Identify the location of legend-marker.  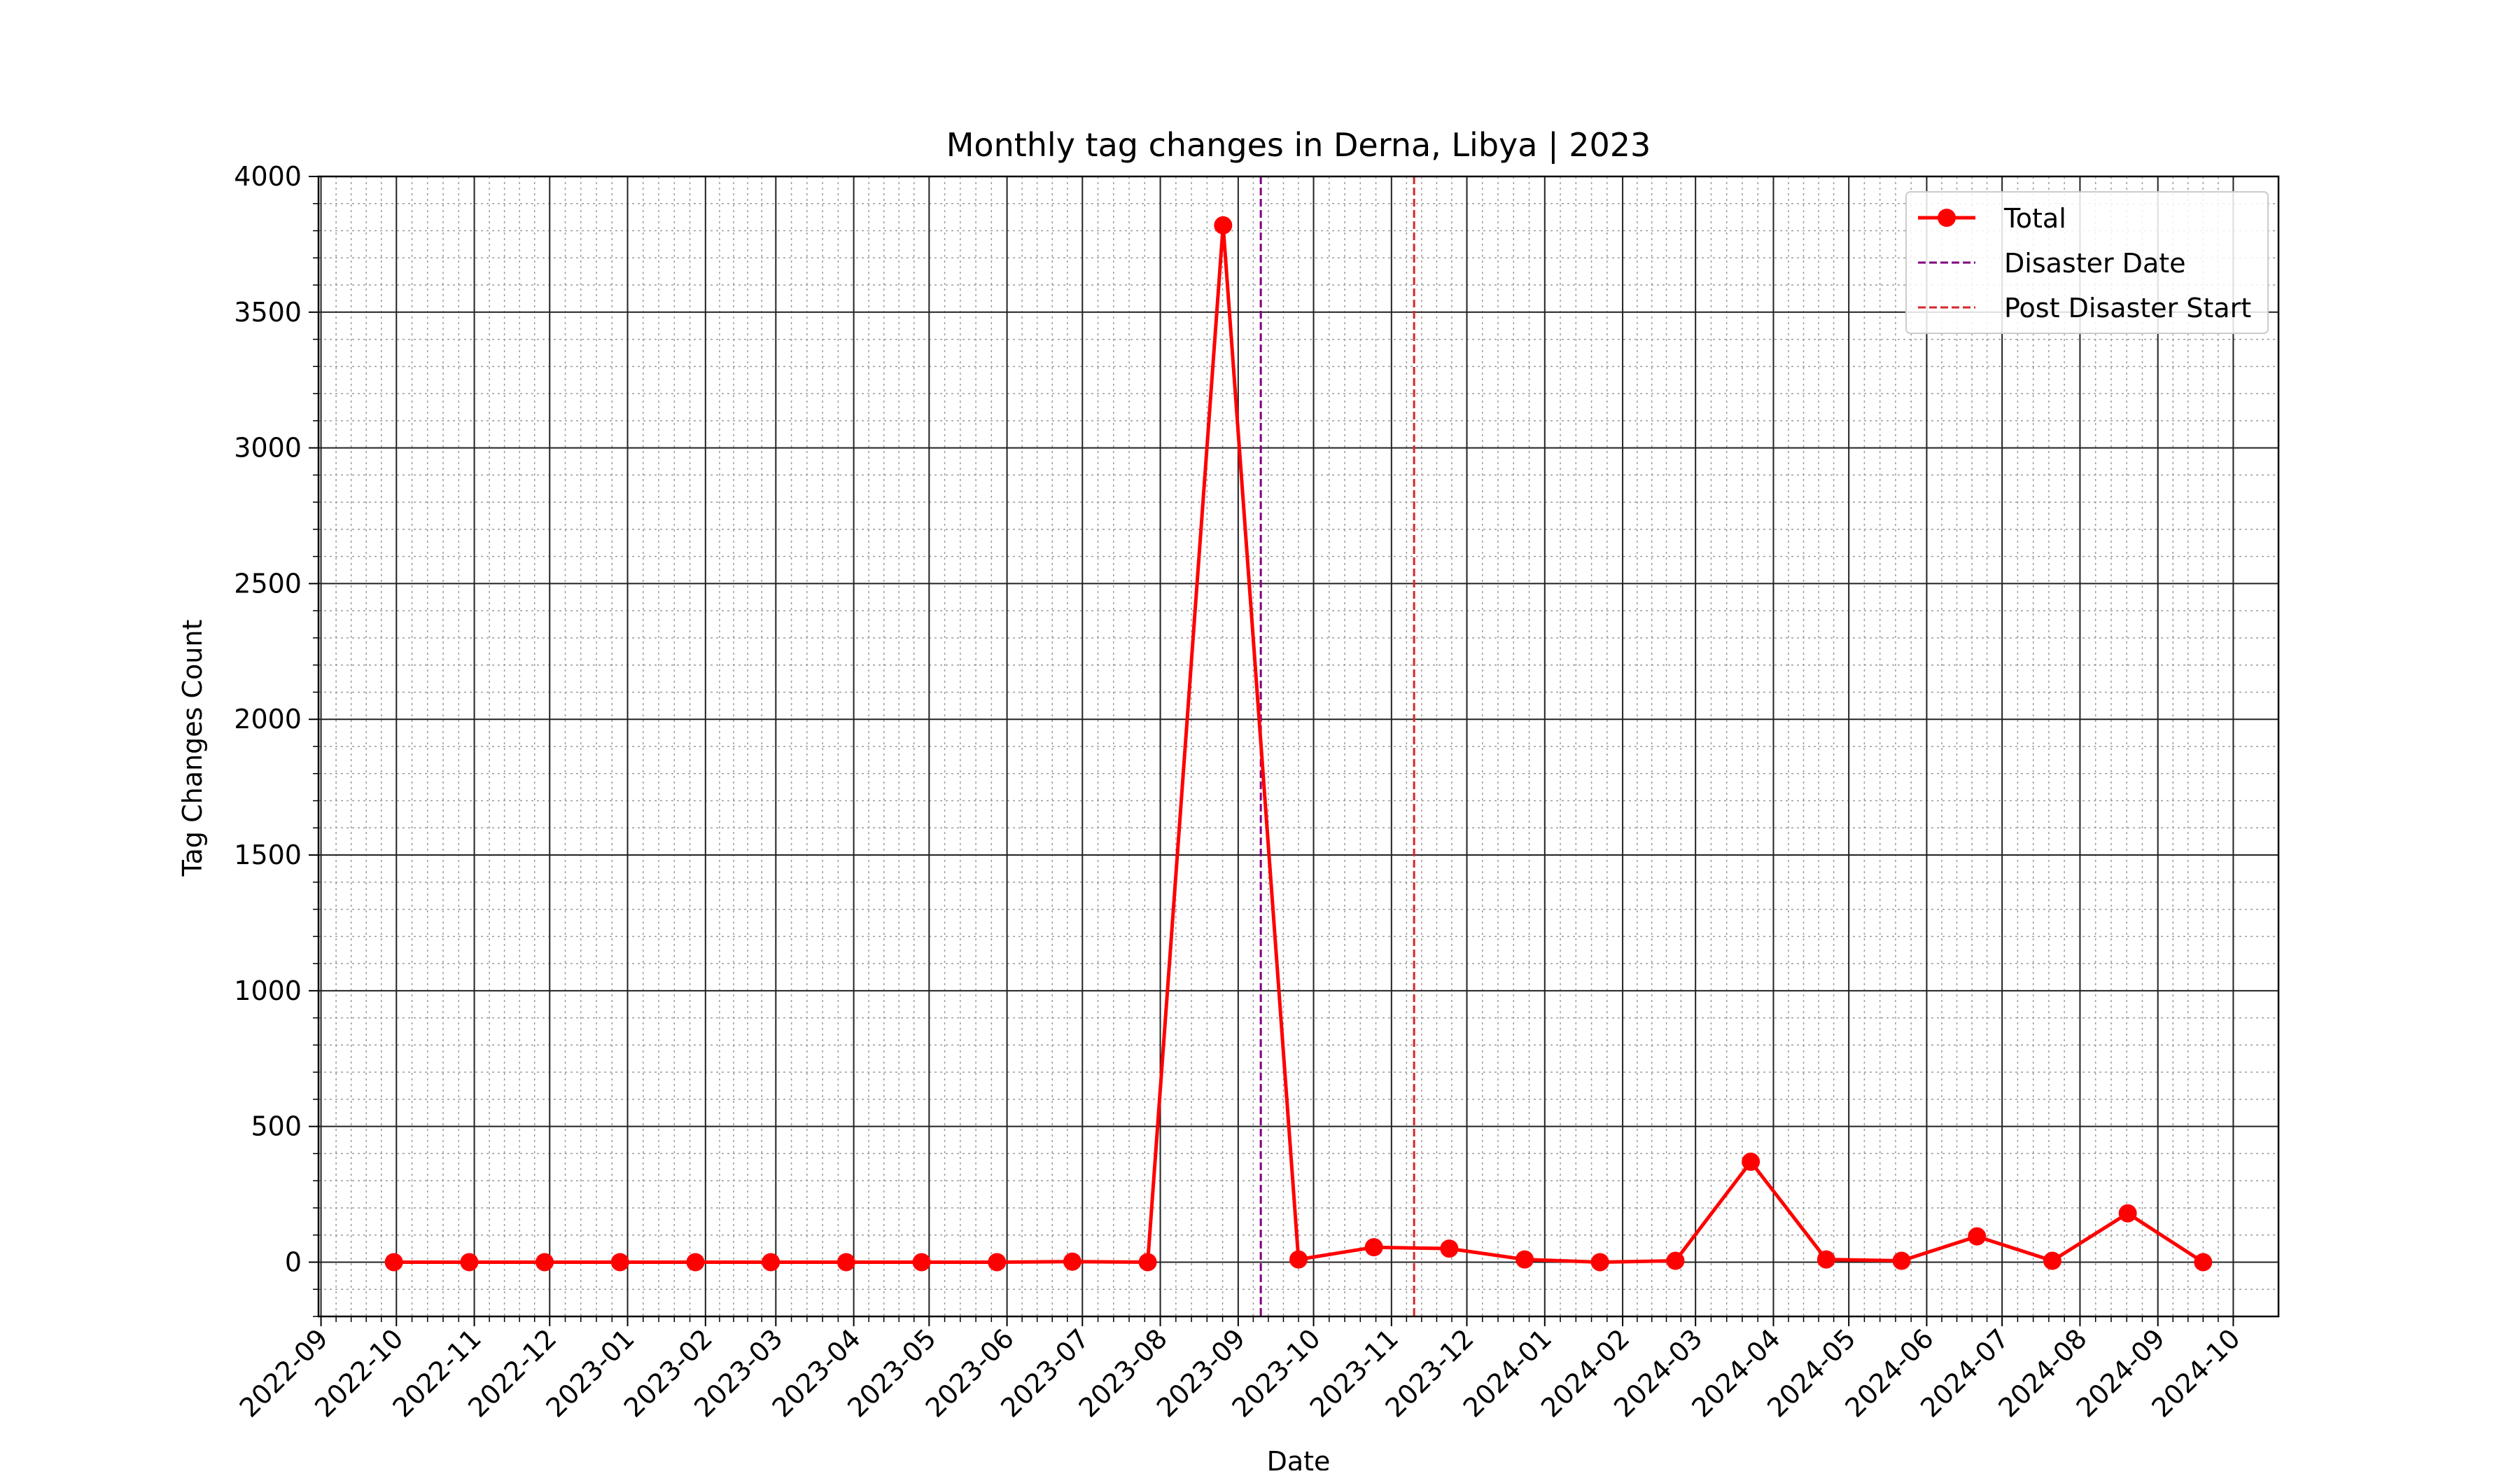
(1947, 218).